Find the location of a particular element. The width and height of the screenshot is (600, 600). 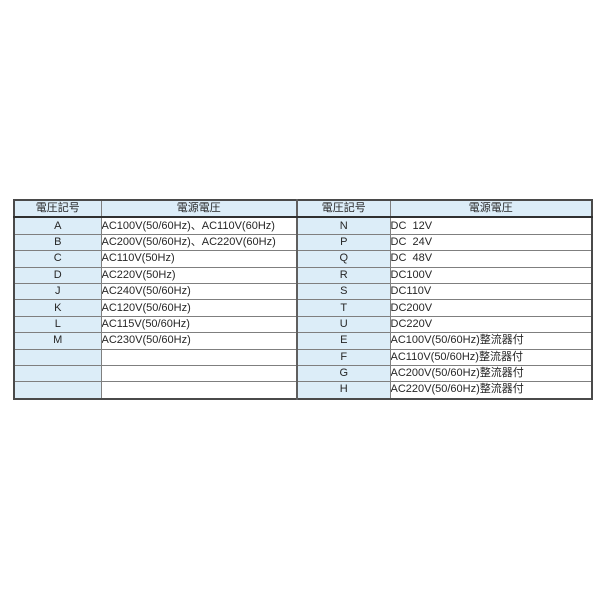

table-row: G AC200V(50/60Hz)整流器付 is located at coordinates (303, 373).